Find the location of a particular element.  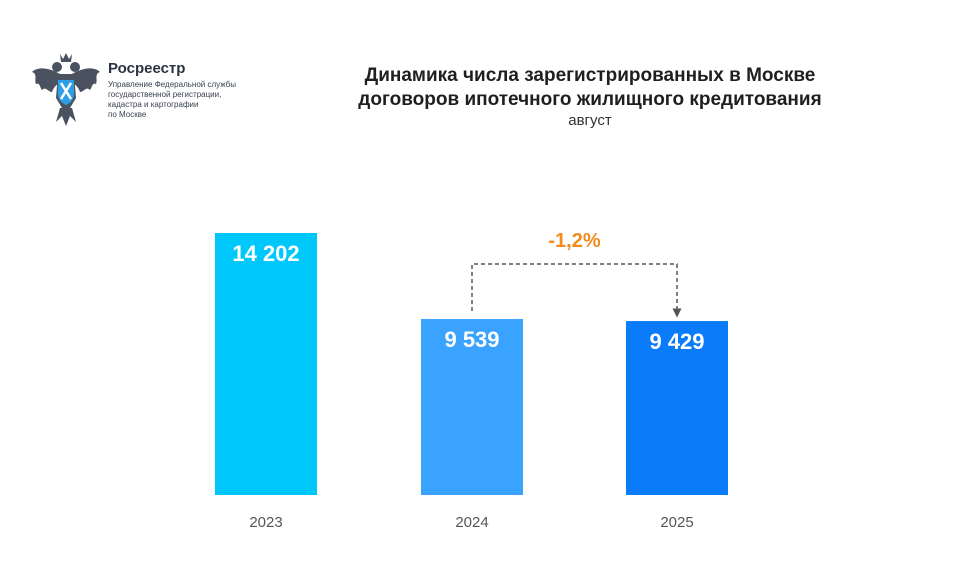

logo-subtitle-line: Управление Федеральной службы is located at coordinates (172, 84).